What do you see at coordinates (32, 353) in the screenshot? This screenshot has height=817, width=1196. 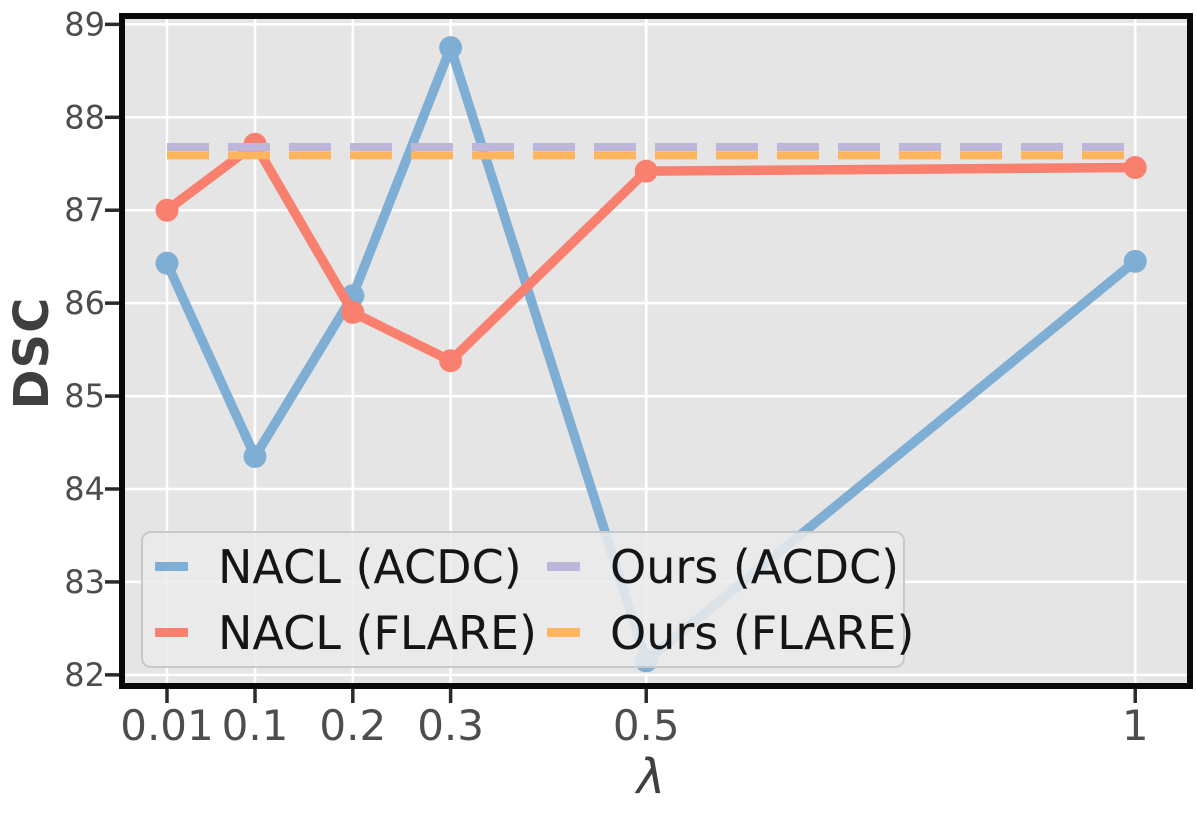 I see `y-axis-label: DSC` at bounding box center [32, 353].